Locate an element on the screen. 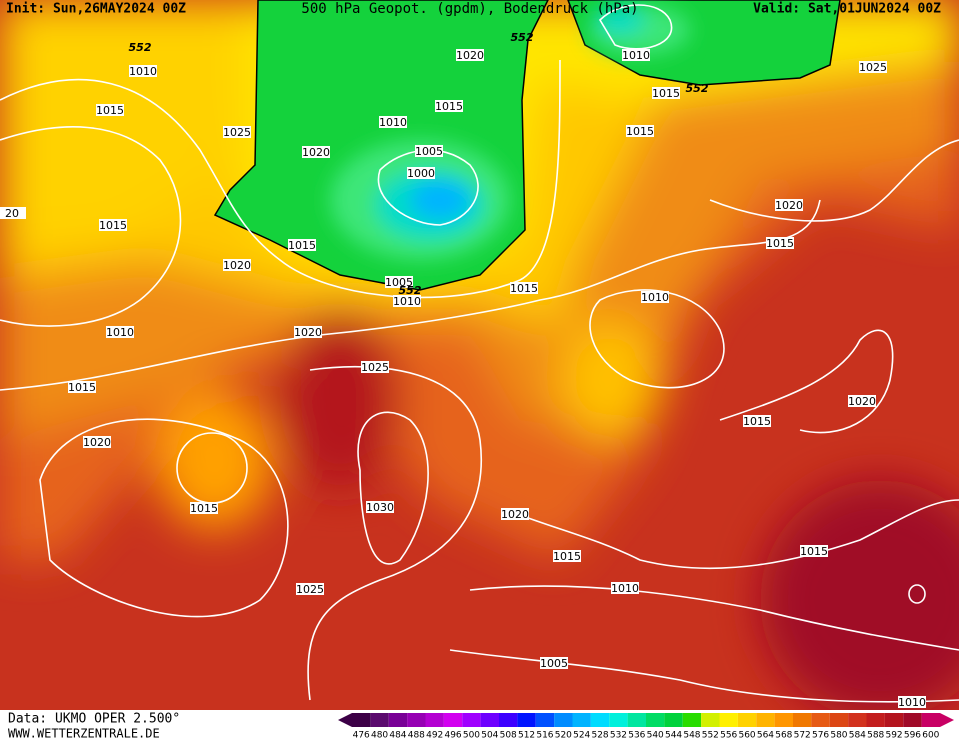 This screenshot has width=959, height=745. scale-label: 600 is located at coordinates (930, 736).